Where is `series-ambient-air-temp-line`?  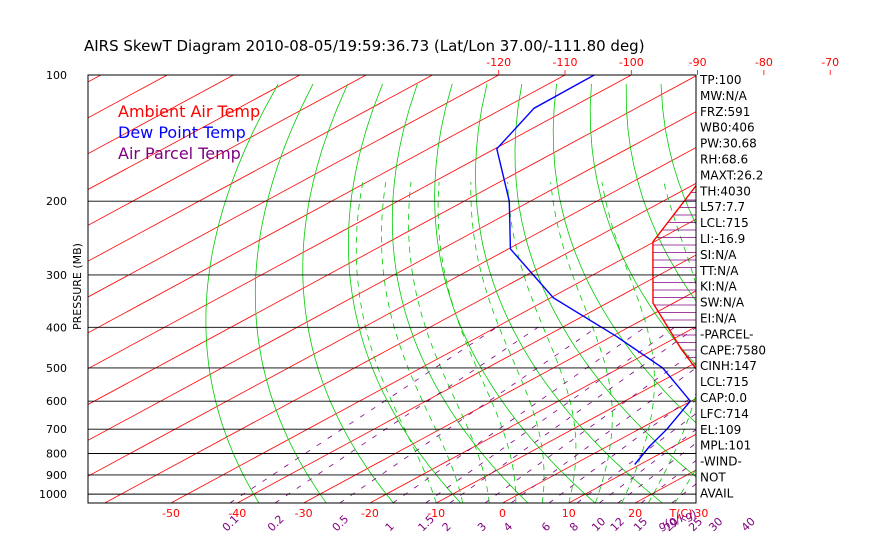 series-ambient-air-temp-line is located at coordinates (674, 277).